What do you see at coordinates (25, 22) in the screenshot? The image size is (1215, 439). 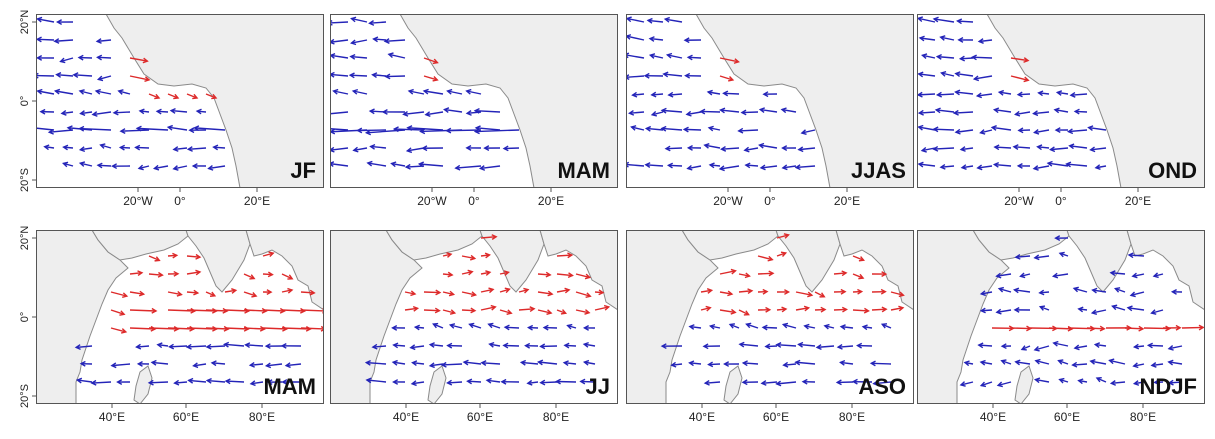 I see `latitude-tick-label: 20°N` at bounding box center [25, 22].